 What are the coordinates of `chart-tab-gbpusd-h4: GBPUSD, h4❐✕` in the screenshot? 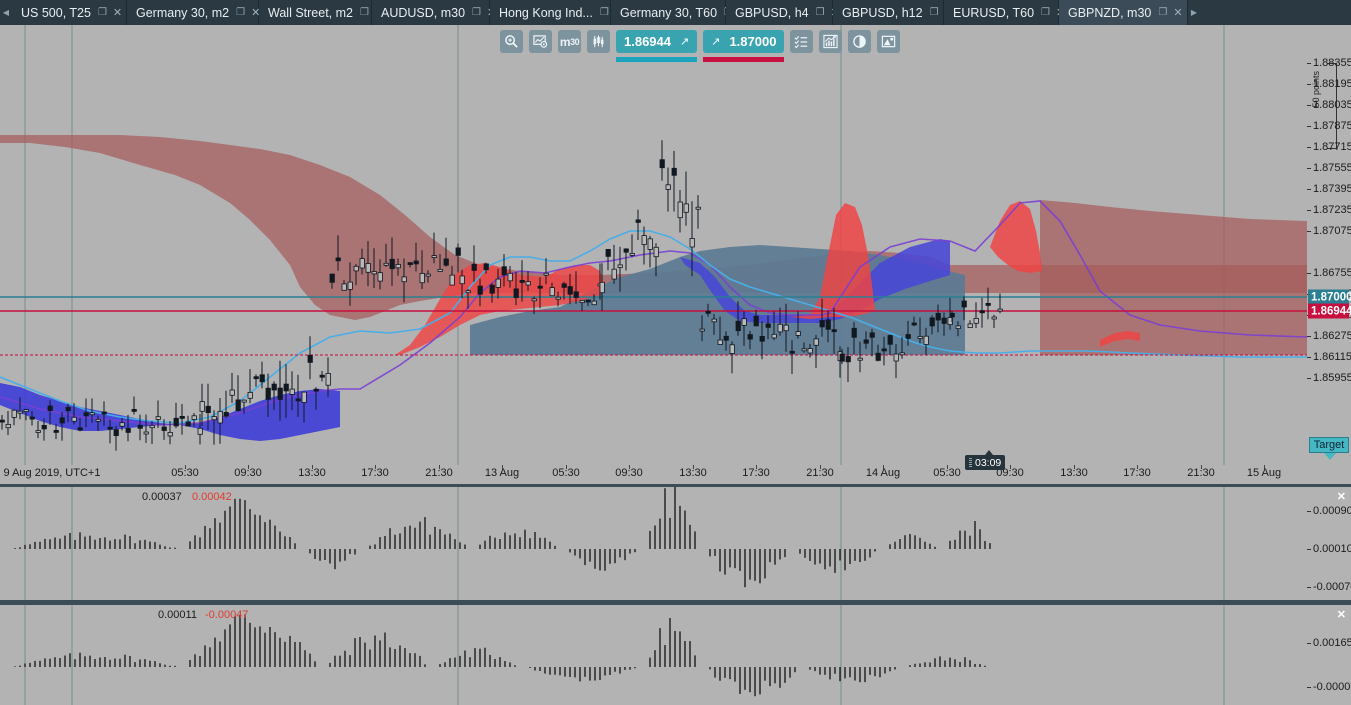 It's located at (783, 12).